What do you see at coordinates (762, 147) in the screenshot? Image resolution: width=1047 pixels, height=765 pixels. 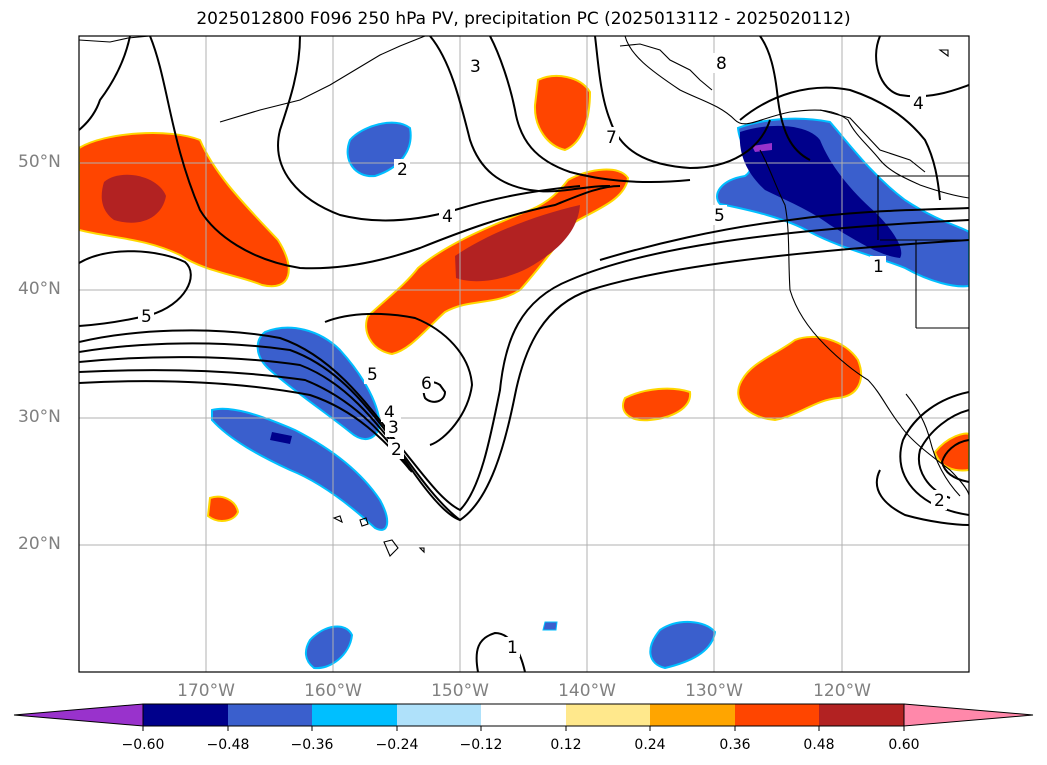 I see `precip-extreme-area` at bounding box center [762, 147].